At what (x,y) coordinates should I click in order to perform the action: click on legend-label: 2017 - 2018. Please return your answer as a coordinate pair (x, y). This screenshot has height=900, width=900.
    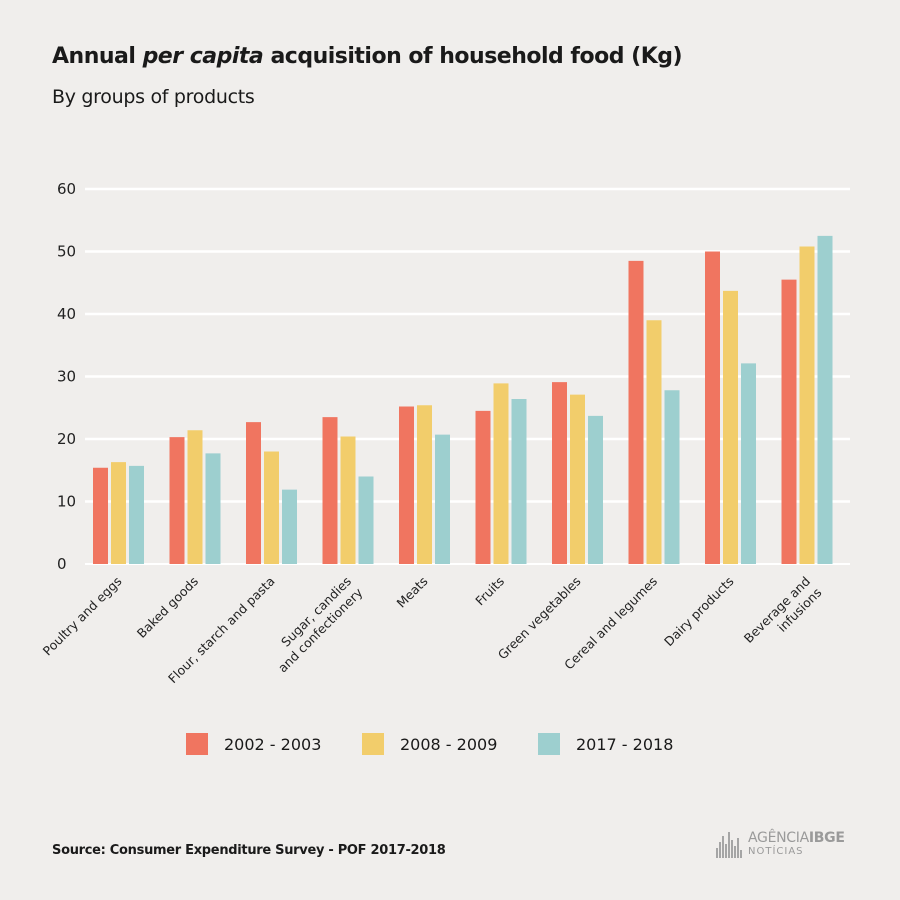
    Looking at the image, I should click on (625, 744).